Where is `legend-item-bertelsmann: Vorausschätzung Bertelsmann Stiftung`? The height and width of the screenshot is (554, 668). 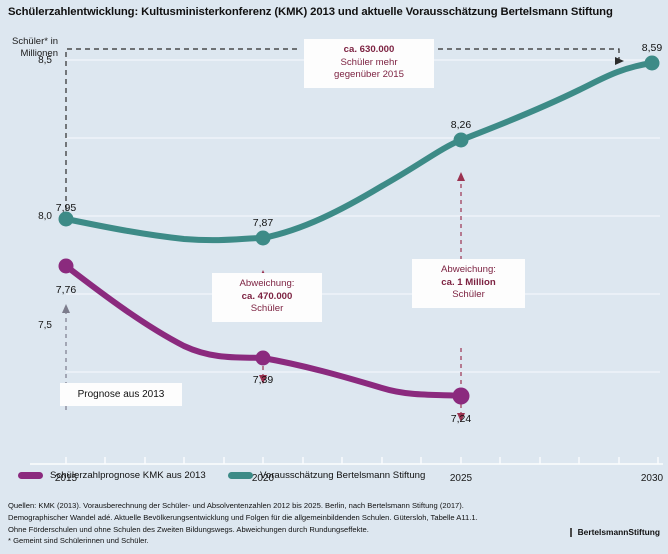
legend-item-bertelsmann: Vorausschätzung Bertelsmann Stiftung is located at coordinates (326, 475).